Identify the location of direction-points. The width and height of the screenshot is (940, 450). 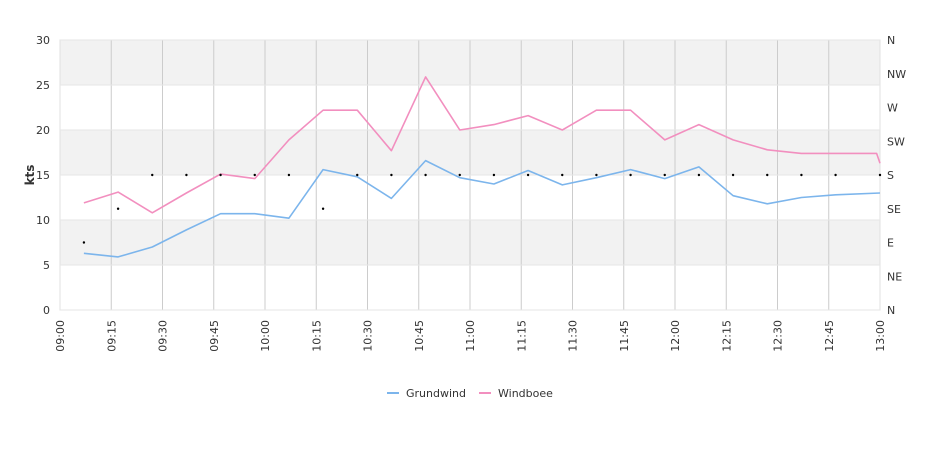
(482, 208).